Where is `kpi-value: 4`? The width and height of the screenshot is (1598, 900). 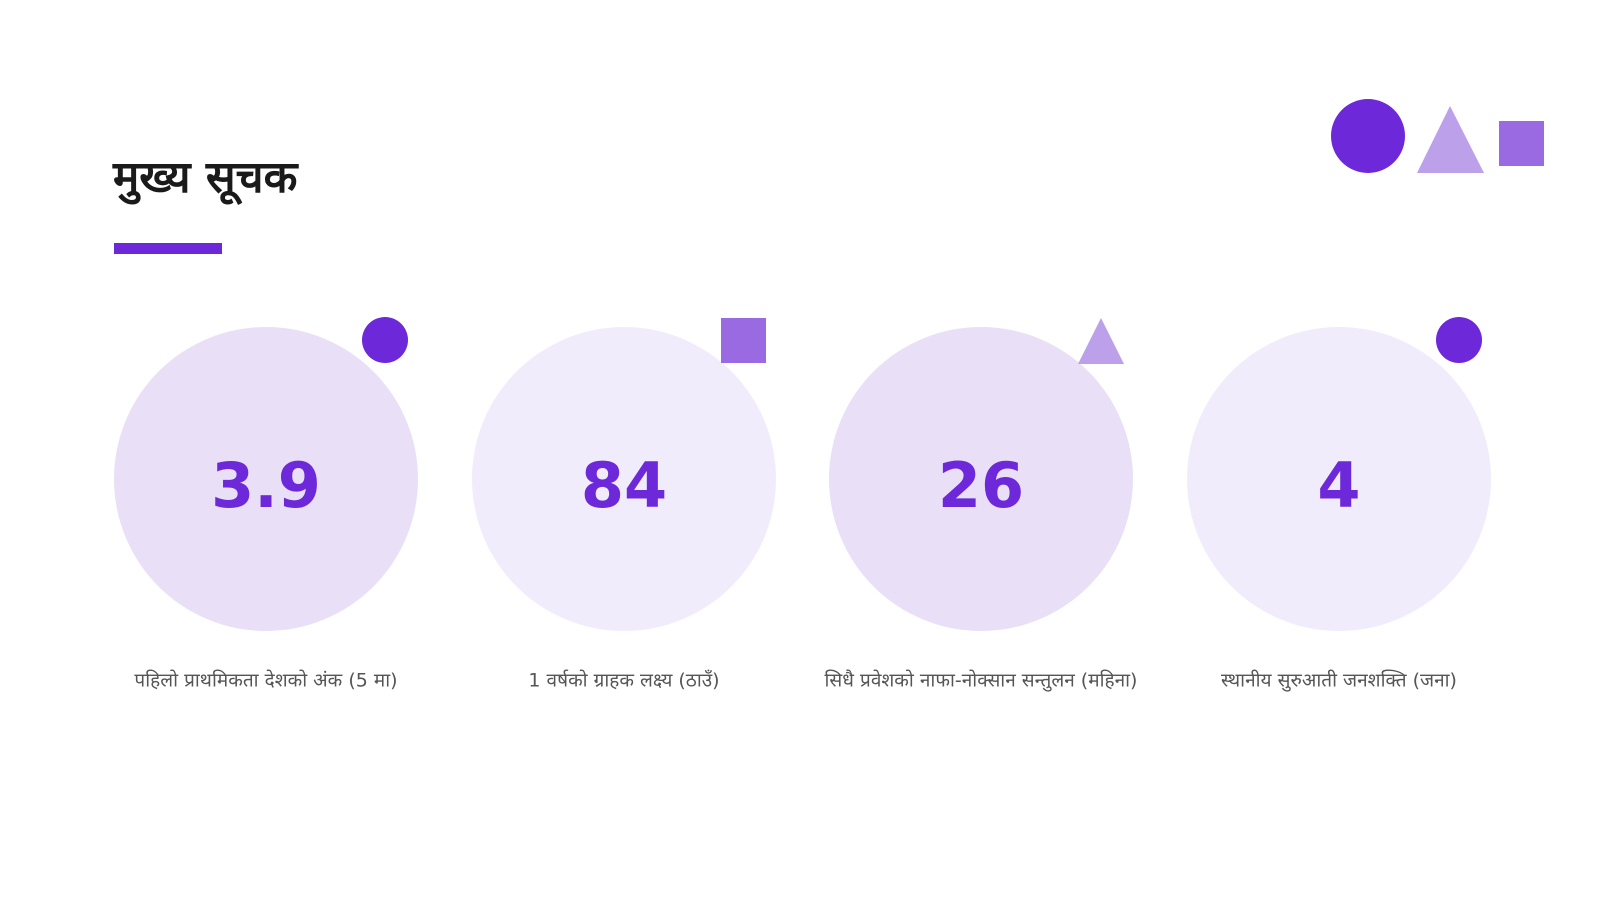 kpi-value: 4 is located at coordinates (1338, 485).